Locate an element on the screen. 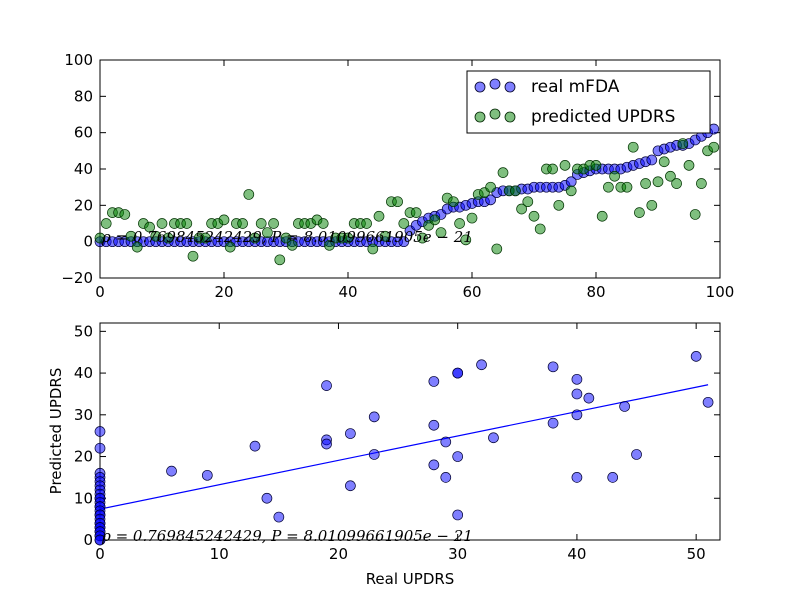 The width and height of the screenshot is (800, 600). y-tick-label: 0 is located at coordinates (88, 242).